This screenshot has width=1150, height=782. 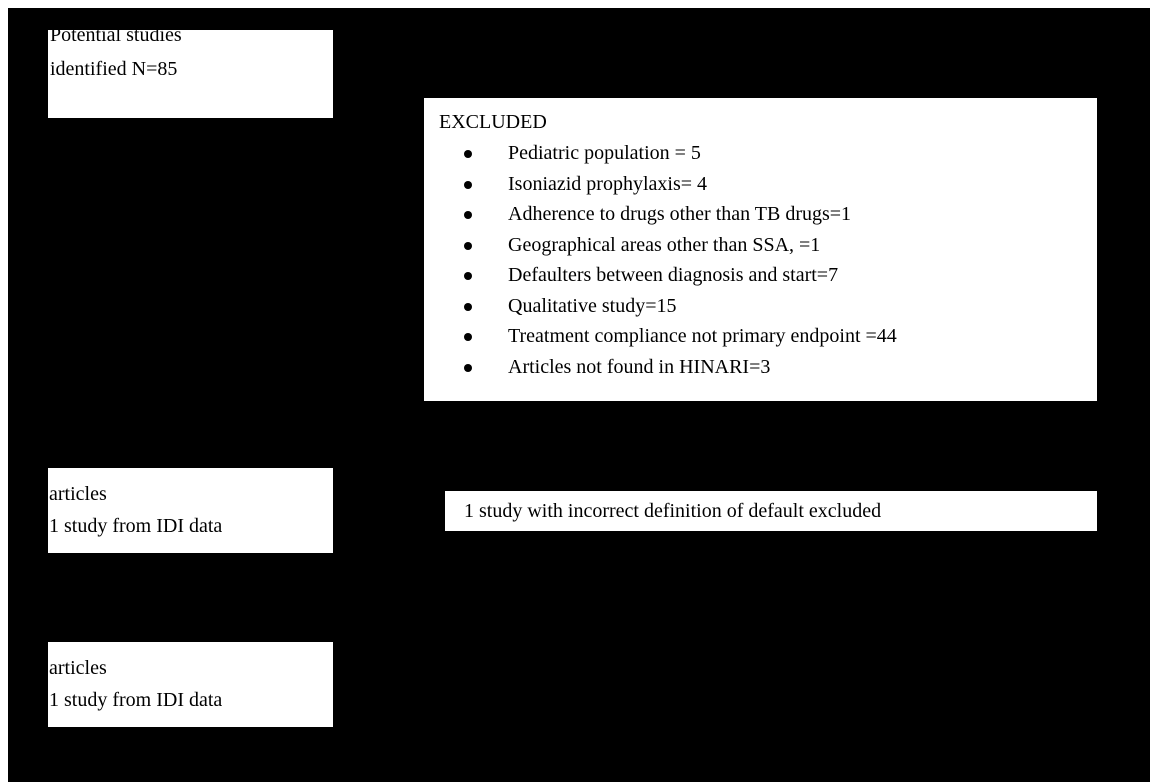 I want to click on excluded-reason-item: Articles not found in HINARI=3, so click(x=660, y=367).